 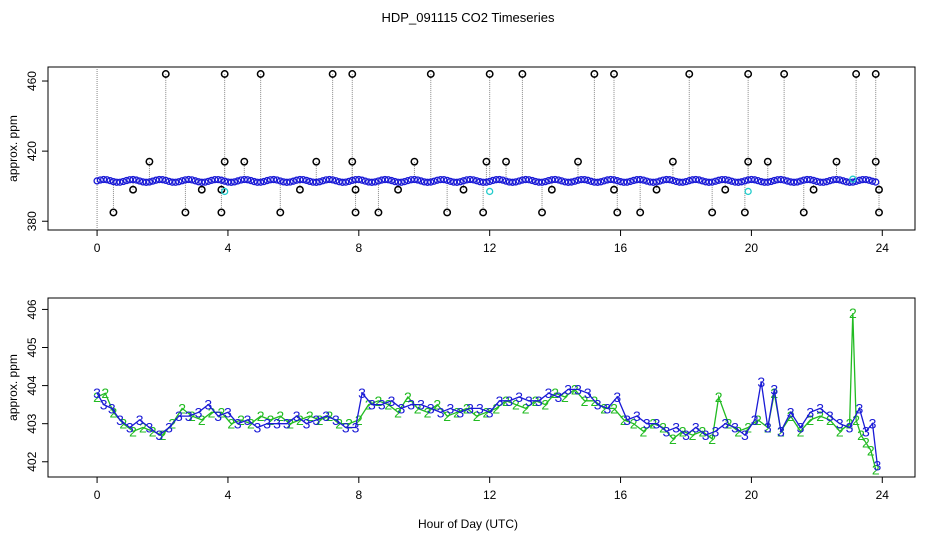 What do you see at coordinates (32, 423) in the screenshot?
I see `bottom-y-tick-label: 403` at bounding box center [32, 423].